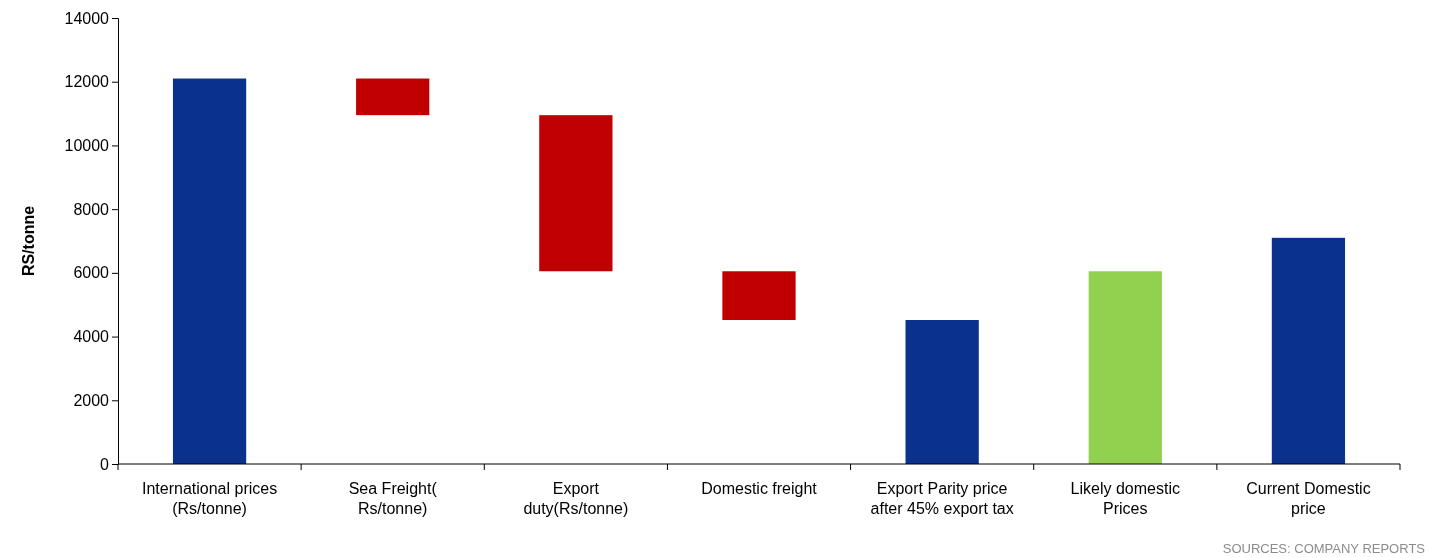  Describe the element at coordinates (87, 82) in the screenshot. I see `y-tick-label: 12000` at that location.